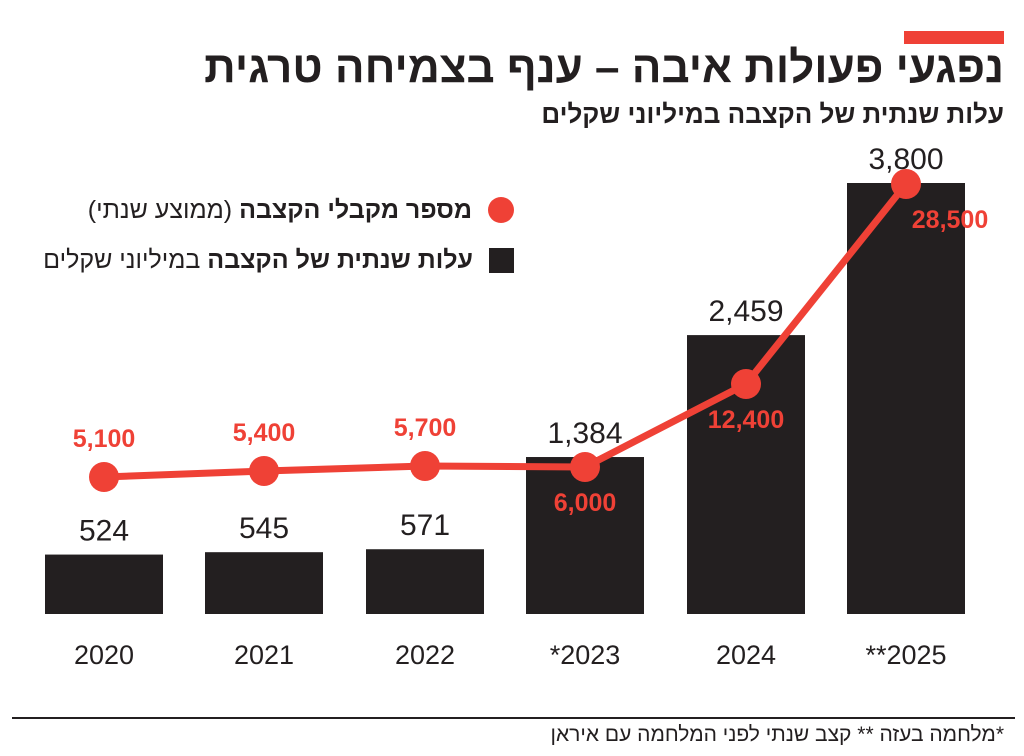 Image resolution: width=1024 pixels, height=756 pixels. What do you see at coordinates (584, 433) in the screenshot?
I see `bar-value-label: 1,384` at bounding box center [584, 433].